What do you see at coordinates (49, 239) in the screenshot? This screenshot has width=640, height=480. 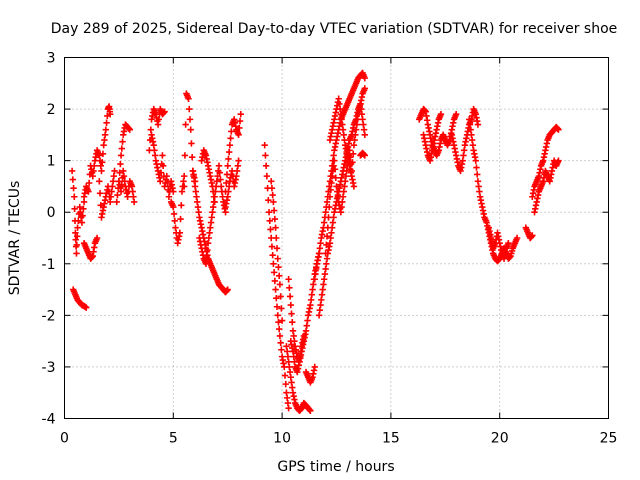 I see `y-tick-labels: -4 -3 -2 -1 0 1 2 3` at bounding box center [49, 239].